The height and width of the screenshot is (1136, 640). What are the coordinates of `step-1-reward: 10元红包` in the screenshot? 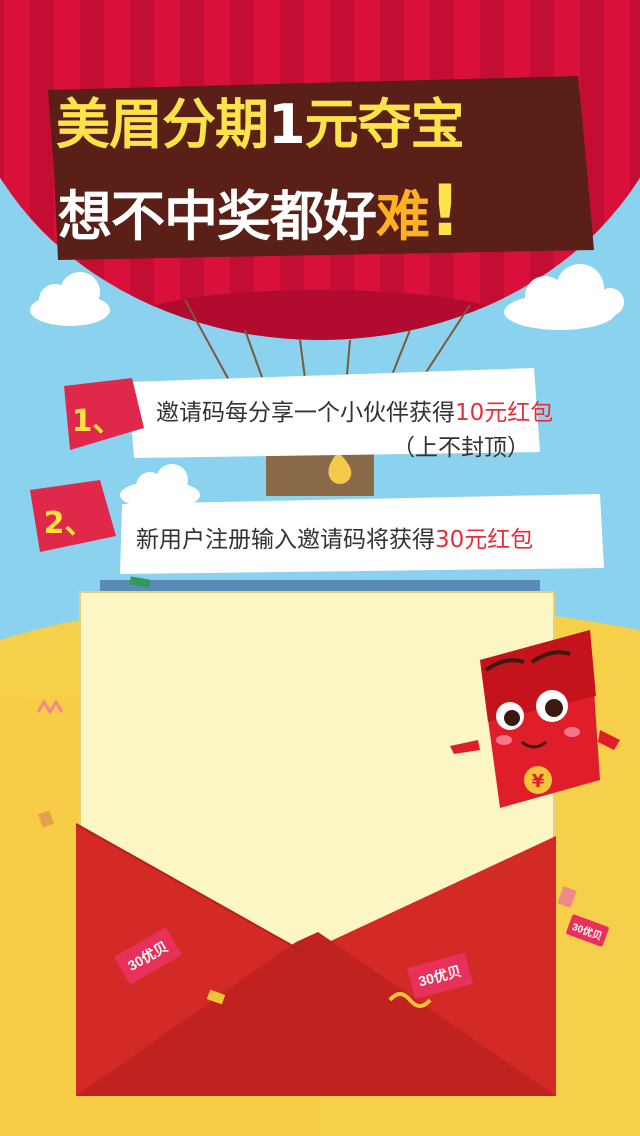 It's located at (504, 413).